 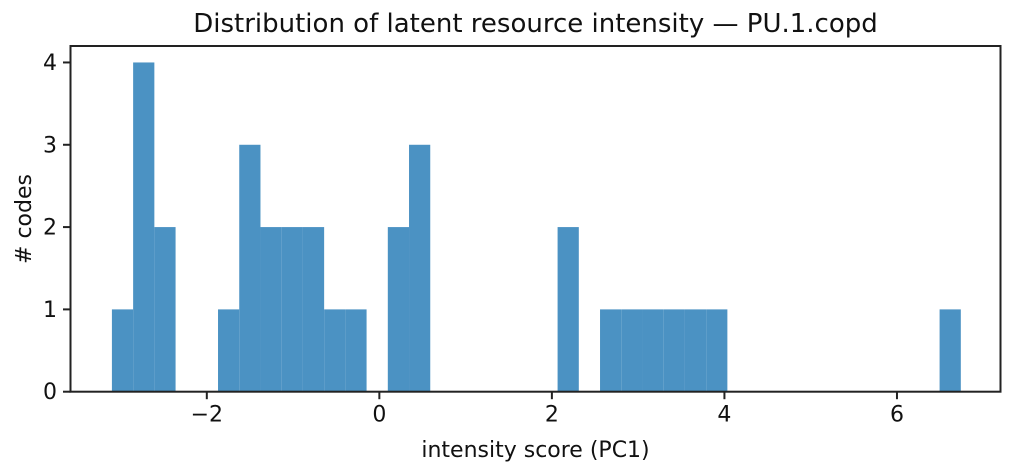 I want to click on x-tick-label: 4, so click(x=724, y=415).